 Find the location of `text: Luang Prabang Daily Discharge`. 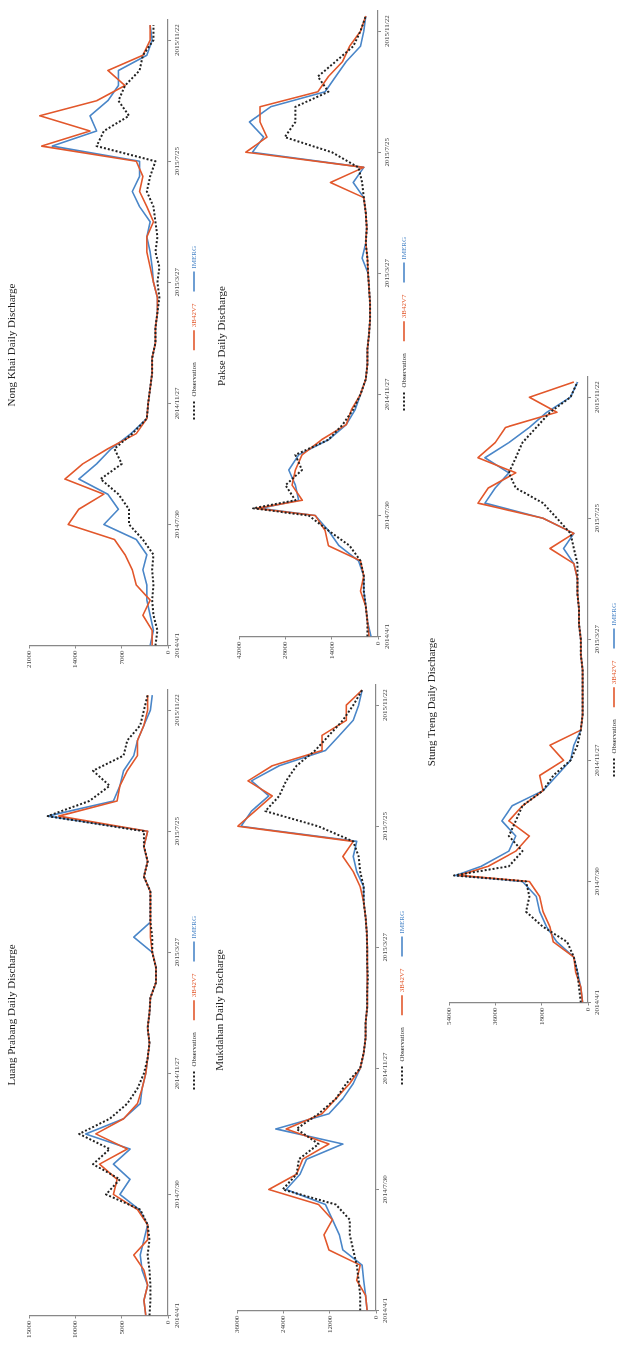

text: Luang Prabang Daily Discharge is located at coordinates (11, 1015).